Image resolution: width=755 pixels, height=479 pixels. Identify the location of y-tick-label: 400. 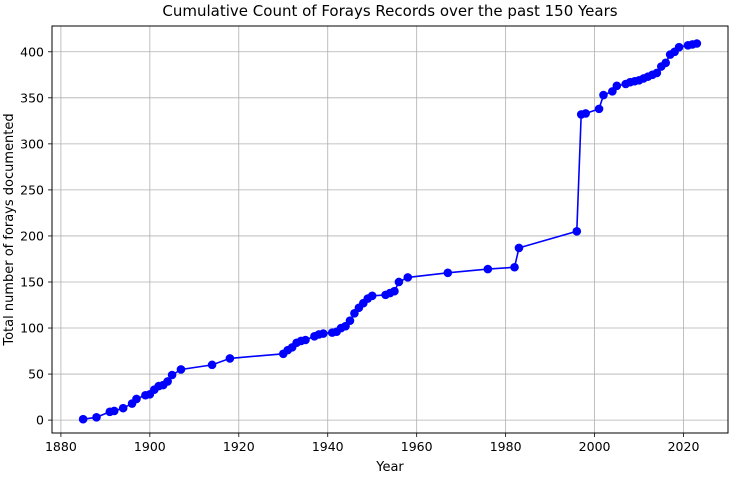
(32, 51).